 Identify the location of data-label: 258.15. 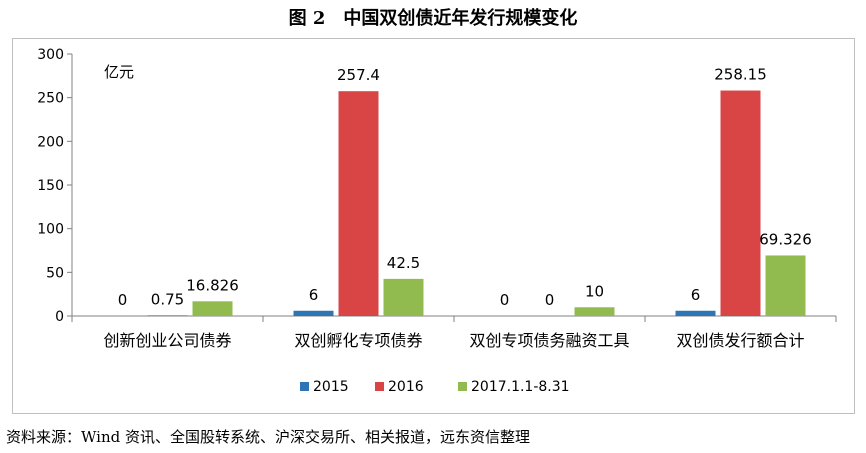
(740, 75).